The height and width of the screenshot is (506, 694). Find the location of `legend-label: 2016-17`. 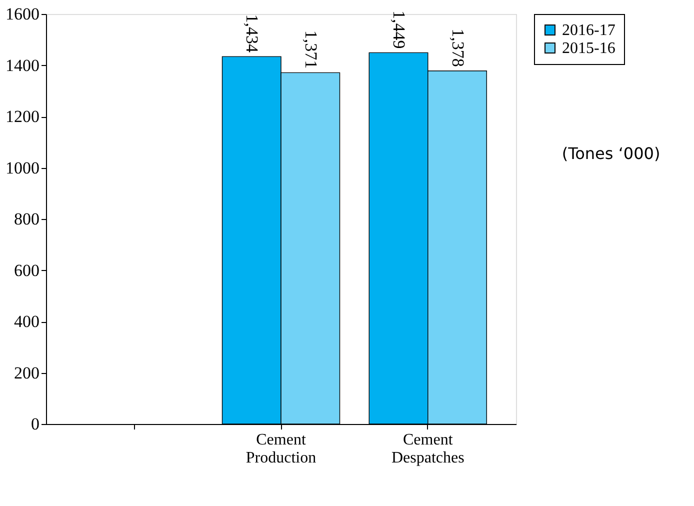

legend-label: 2016-17 is located at coordinates (589, 30).